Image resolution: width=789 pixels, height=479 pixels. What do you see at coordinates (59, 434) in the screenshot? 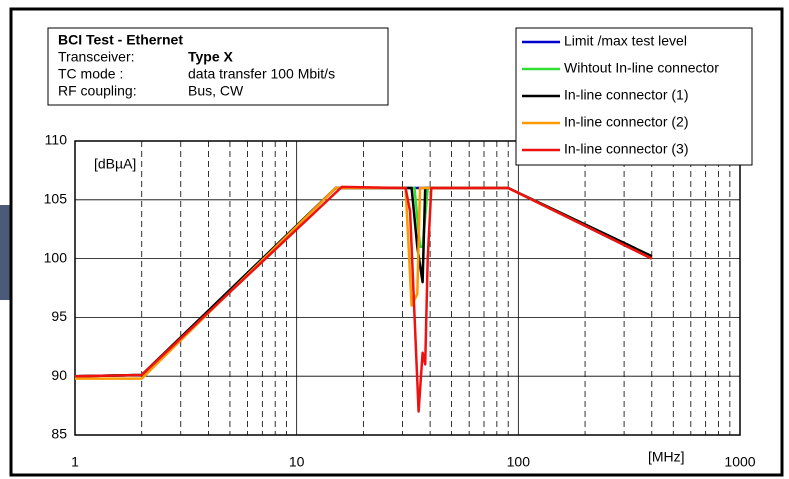
I see `y-tick-label: 85` at bounding box center [59, 434].